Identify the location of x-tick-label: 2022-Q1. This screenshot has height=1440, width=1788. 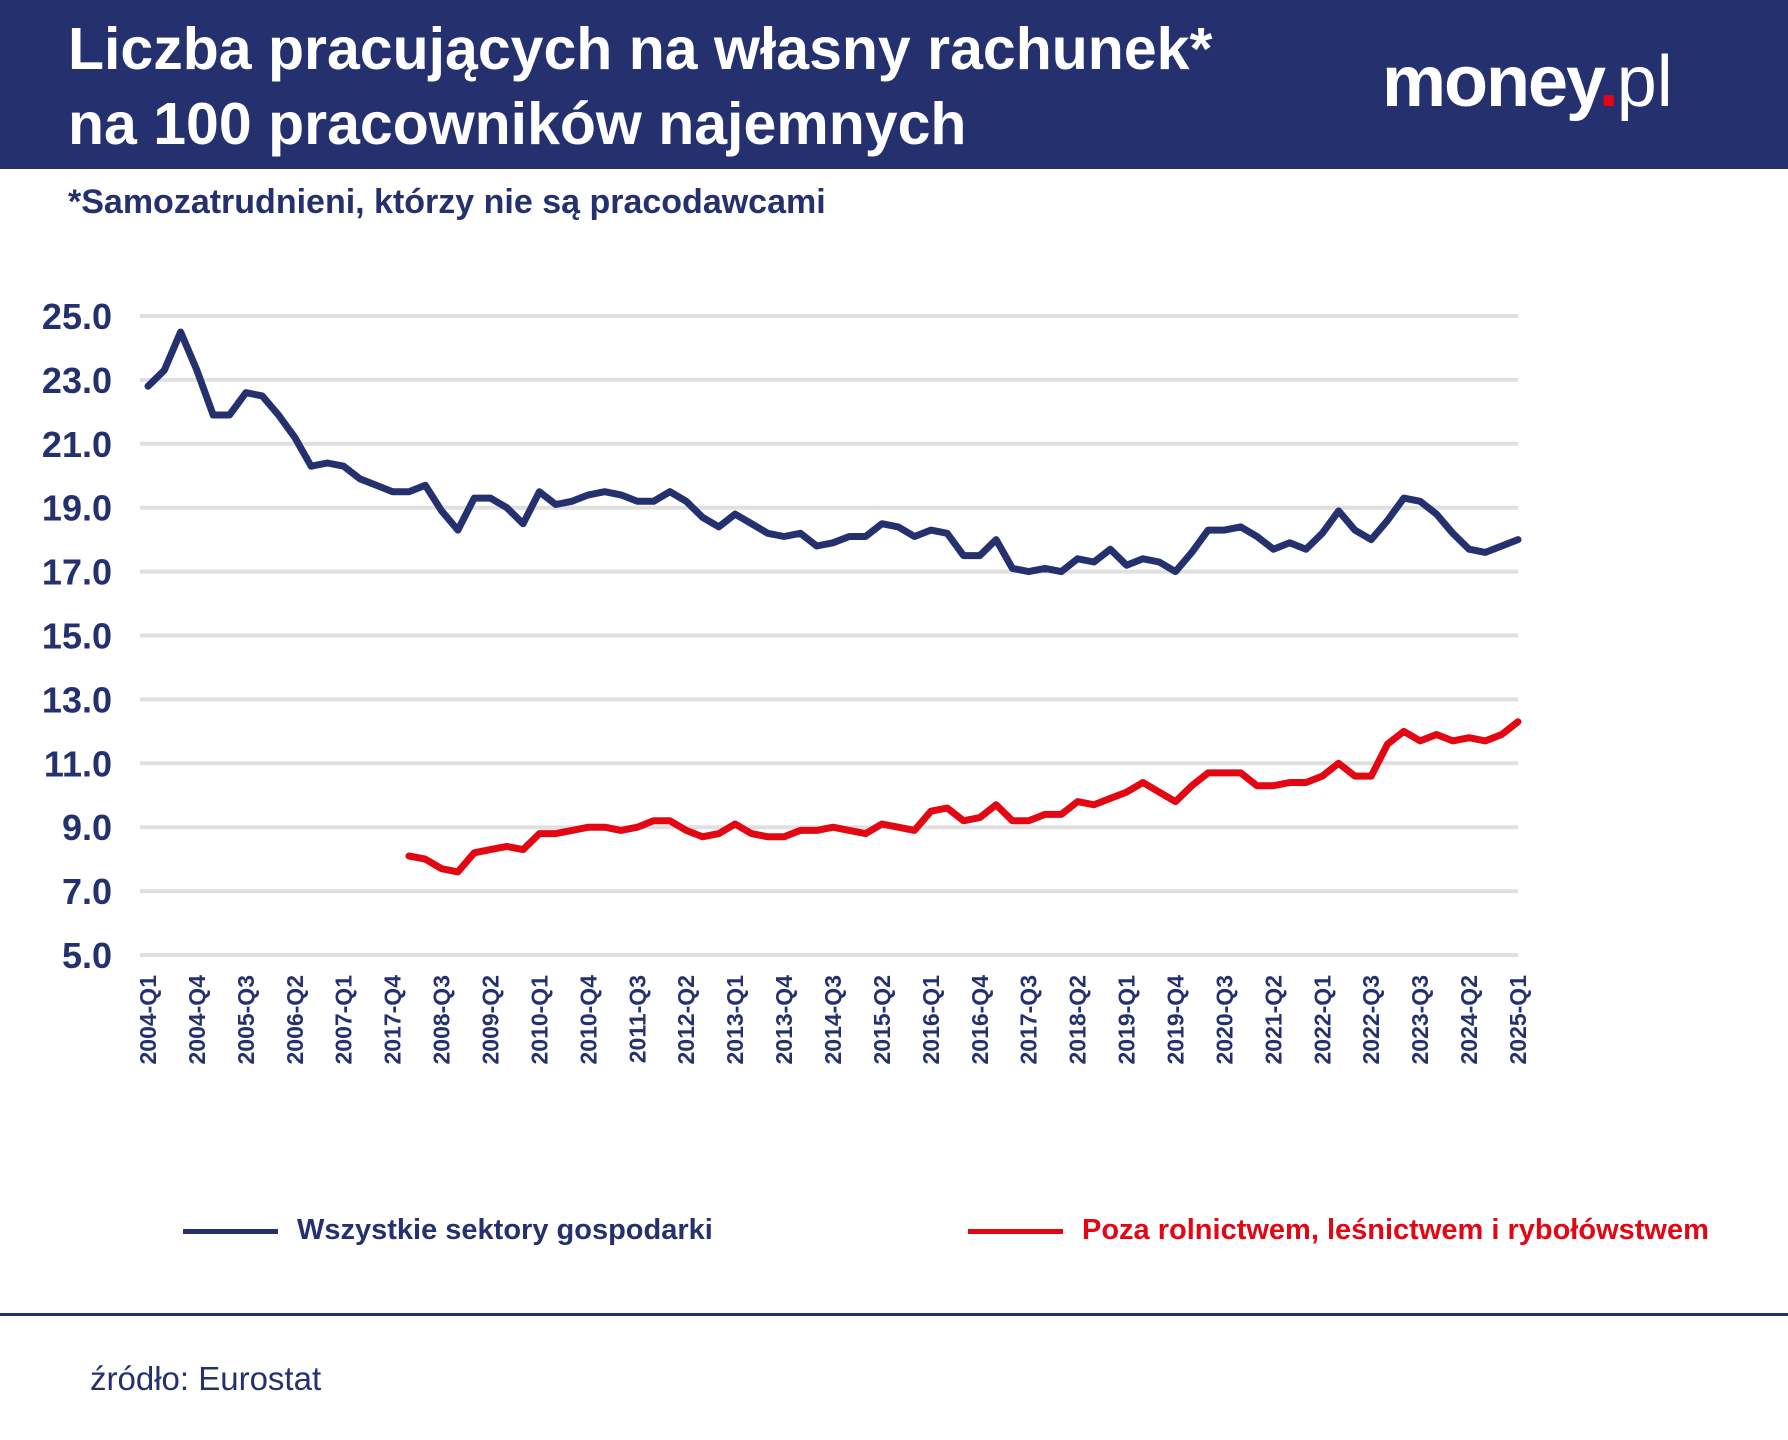
(1322, 1020).